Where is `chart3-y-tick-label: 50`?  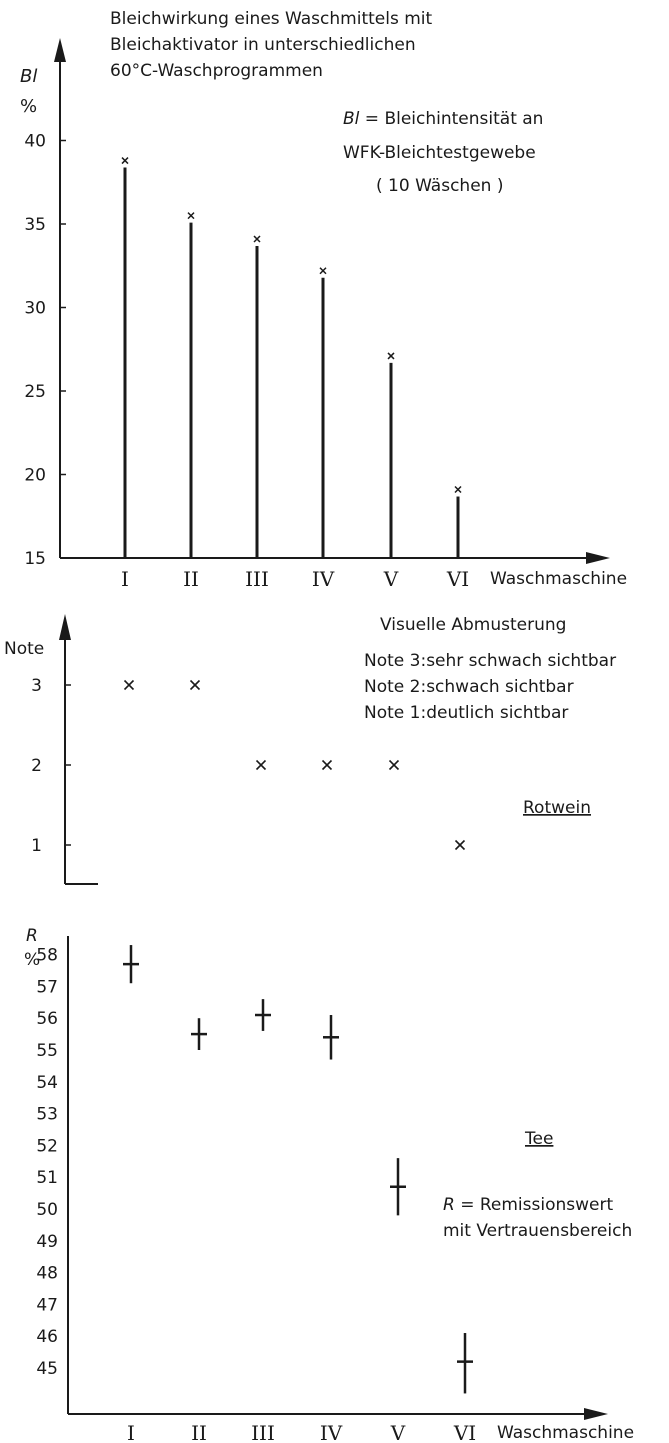 chart3-y-tick-label: 50 is located at coordinates (47, 1210).